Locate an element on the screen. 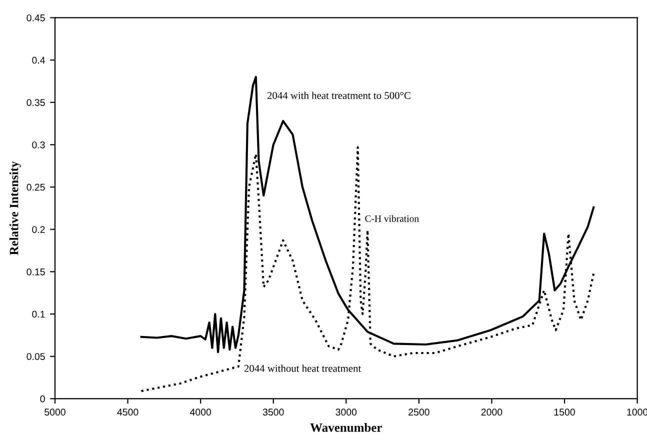 The height and width of the screenshot is (443, 647). annotation: C-H vibration is located at coordinates (392, 218).